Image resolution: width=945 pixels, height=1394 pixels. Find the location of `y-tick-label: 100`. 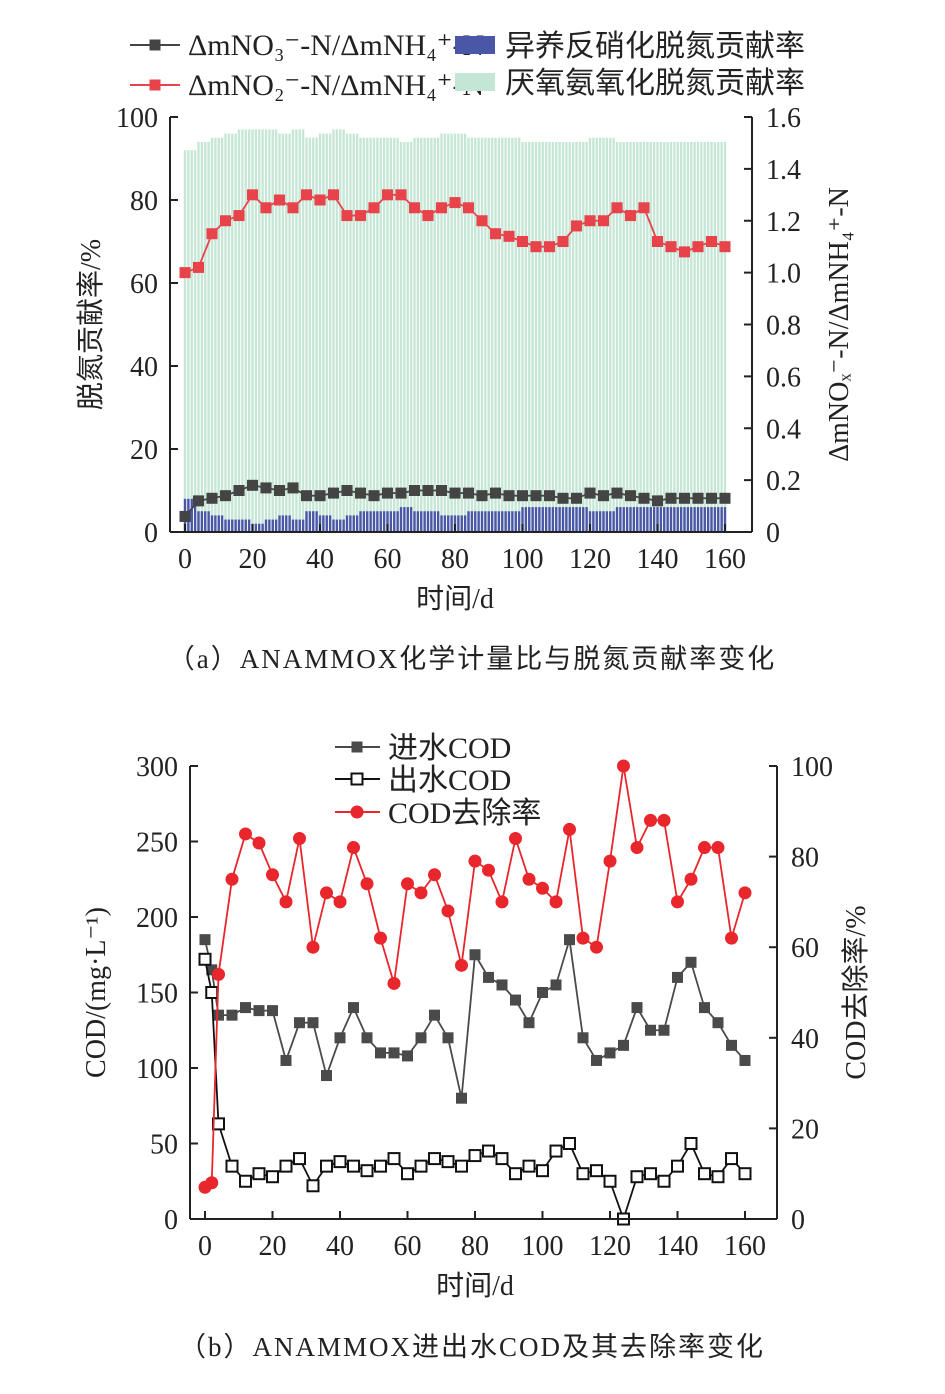

y-tick-label: 100 is located at coordinates (137, 118).